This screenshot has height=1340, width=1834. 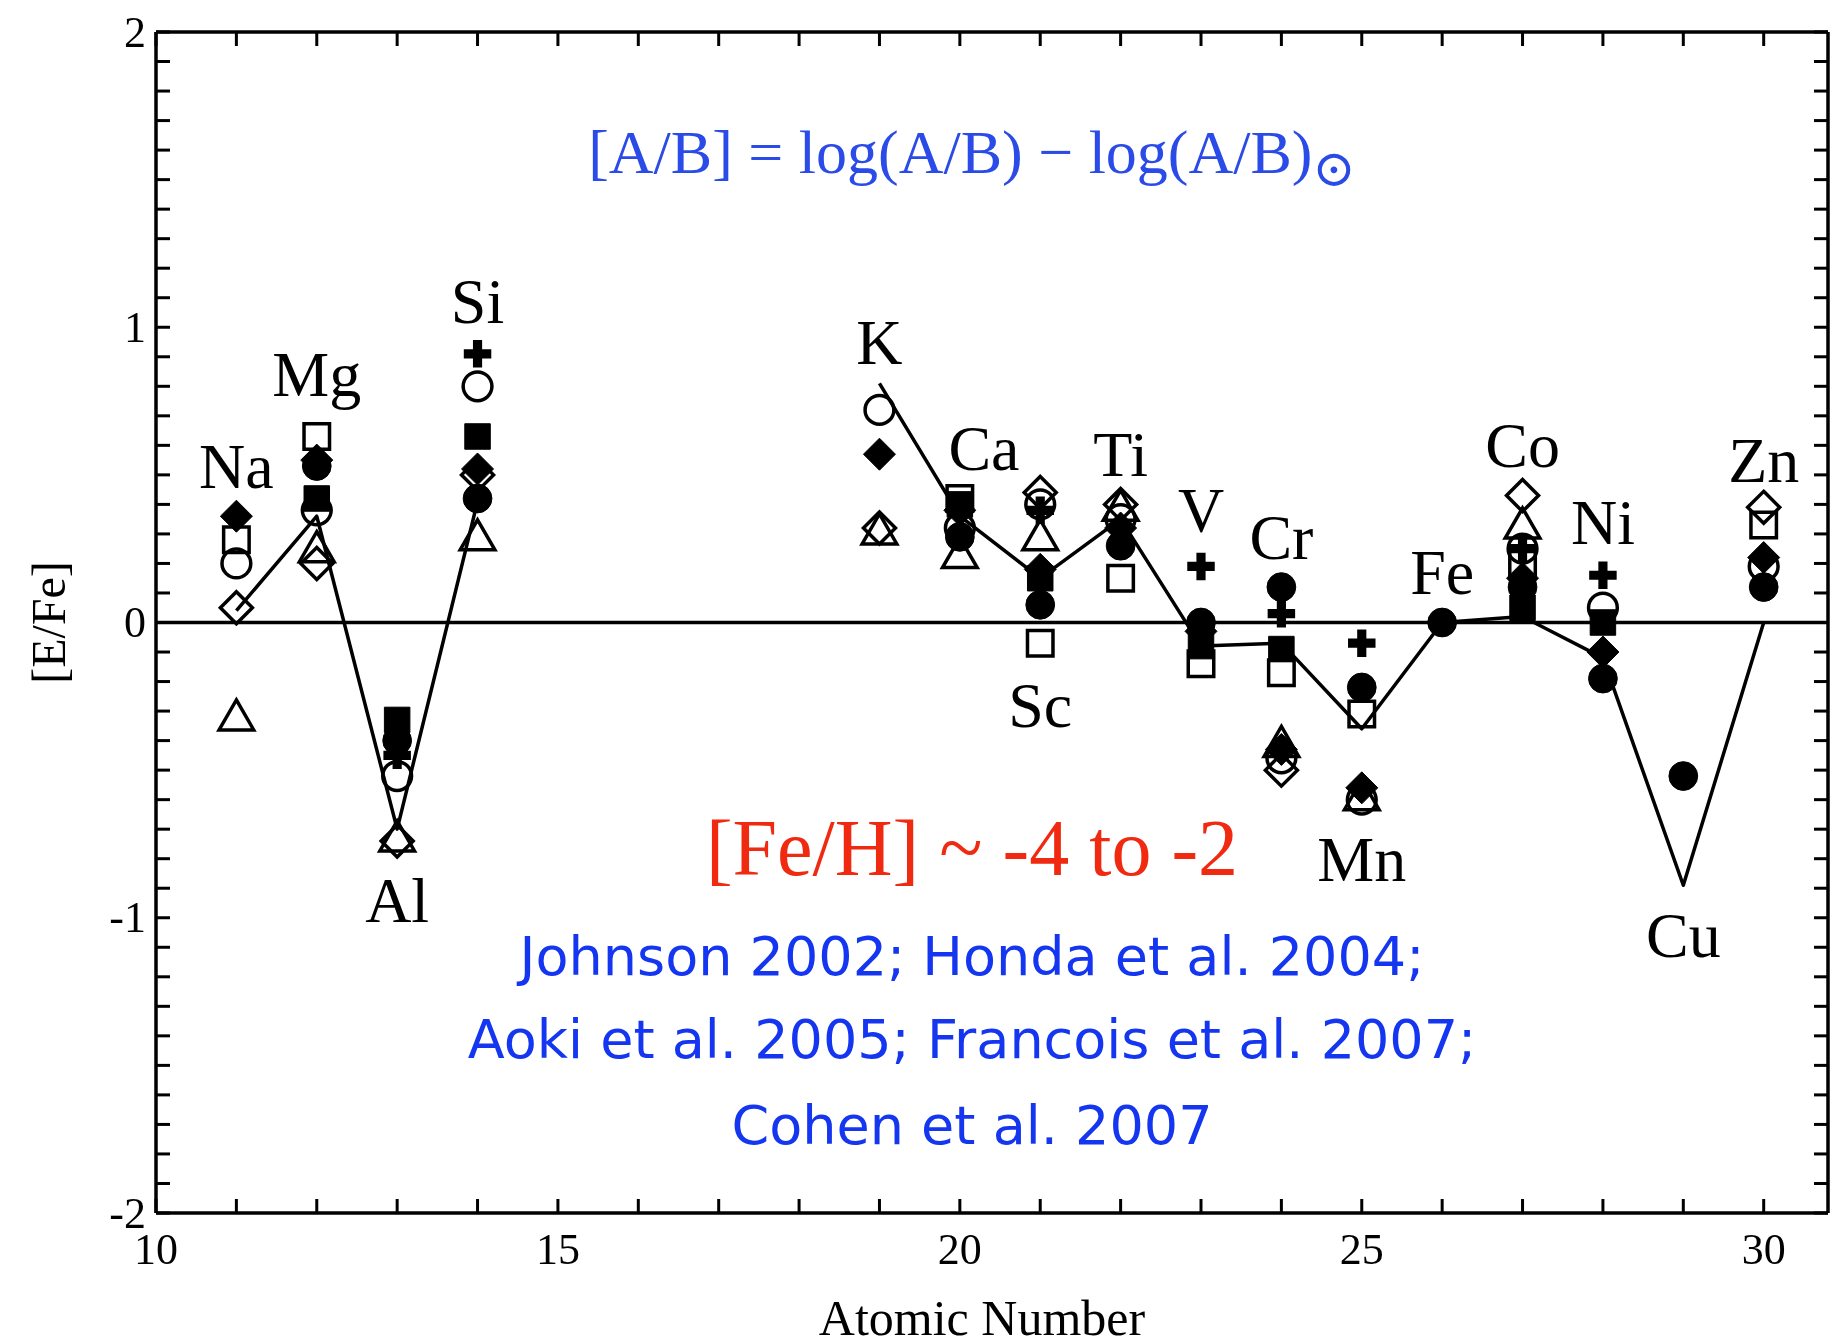 What do you see at coordinates (972, 158) in the screenshot?
I see `annotation: [A/B] = log(A/B) − log(A/B)$_{⊙}$` at bounding box center [972, 158].